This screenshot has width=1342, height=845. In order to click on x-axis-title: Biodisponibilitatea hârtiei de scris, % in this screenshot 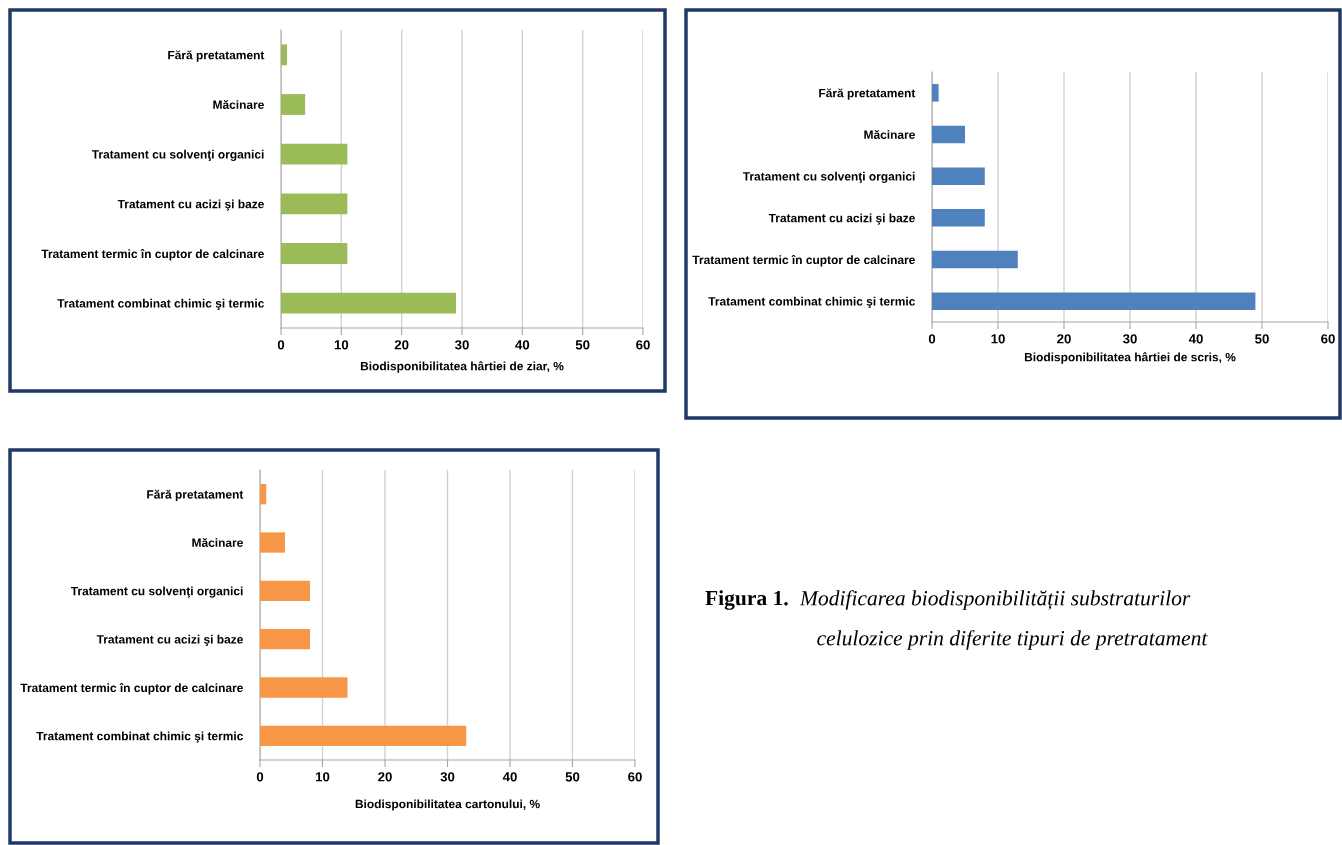, I will do `click(1130, 358)`.